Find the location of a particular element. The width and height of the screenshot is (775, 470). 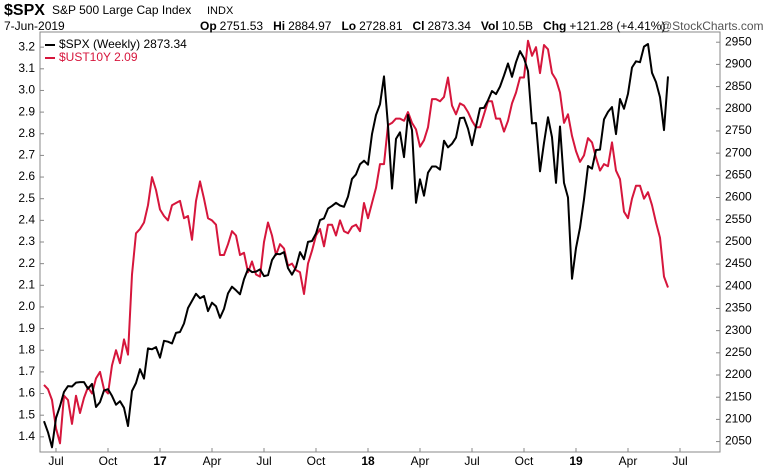

y-tick-label: 1.4 is located at coordinates (26, 436).